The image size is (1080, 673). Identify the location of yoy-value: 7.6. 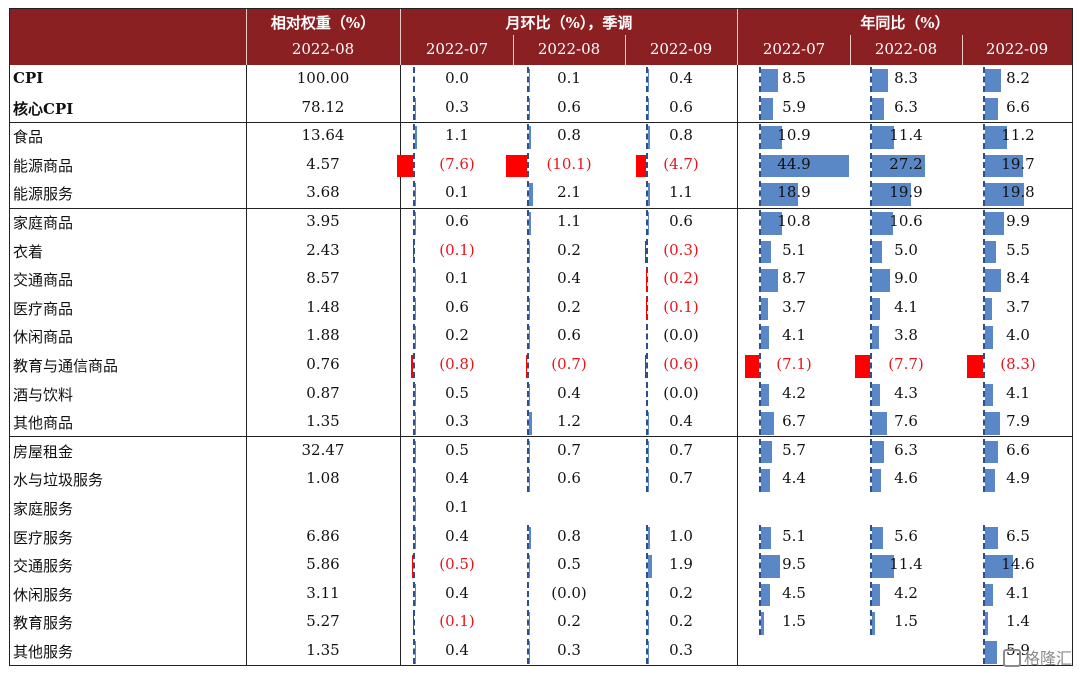
(906, 421).